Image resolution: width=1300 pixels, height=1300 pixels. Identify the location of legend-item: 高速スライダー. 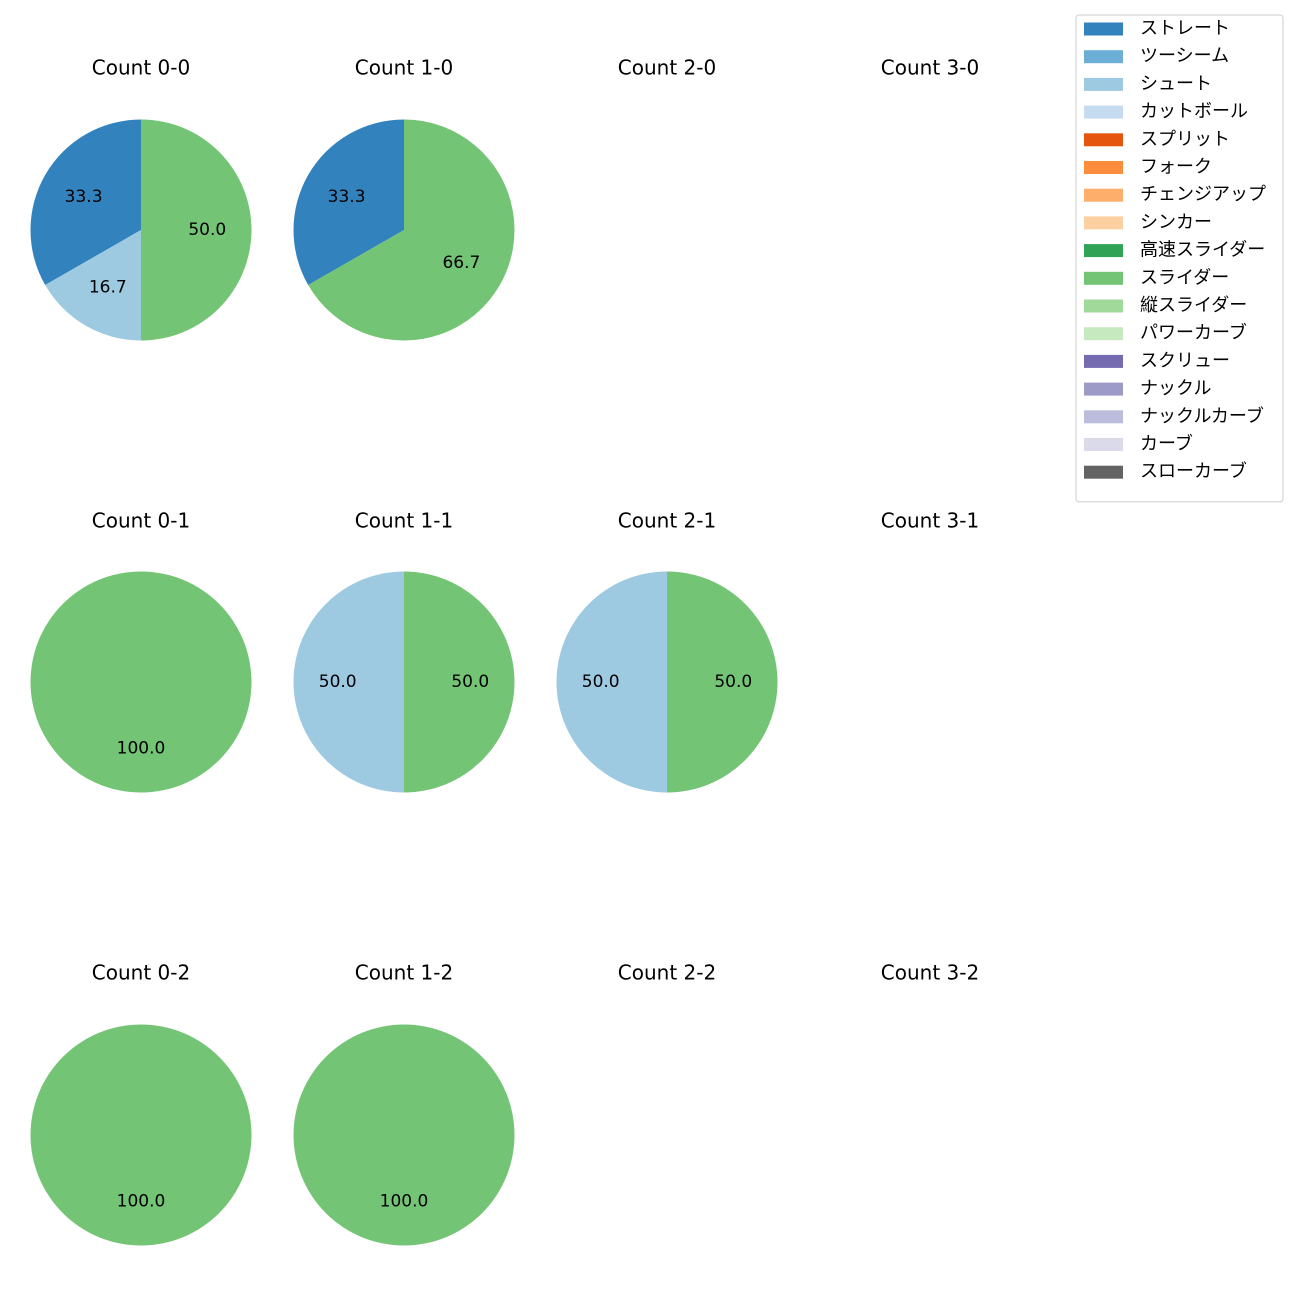
(1174, 250).